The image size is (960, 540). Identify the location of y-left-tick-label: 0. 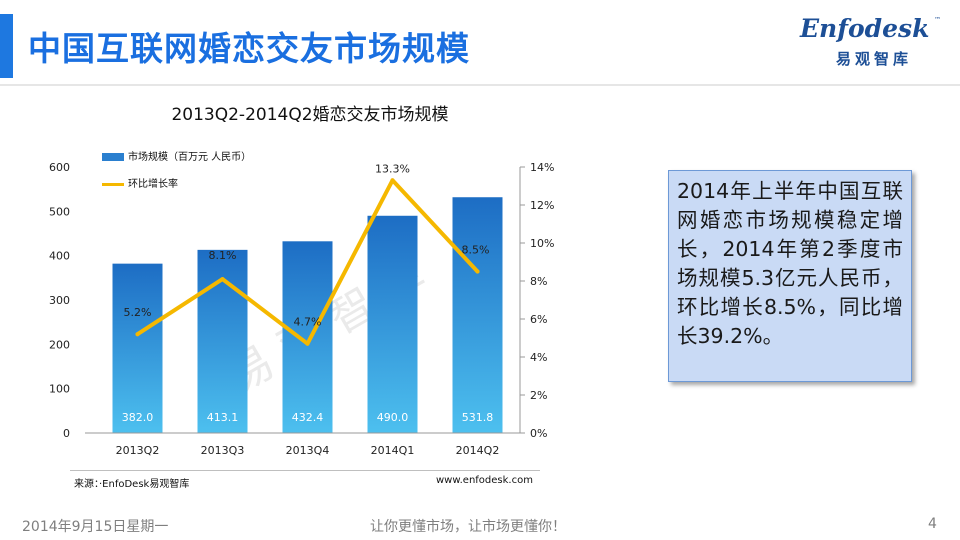
(66, 433).